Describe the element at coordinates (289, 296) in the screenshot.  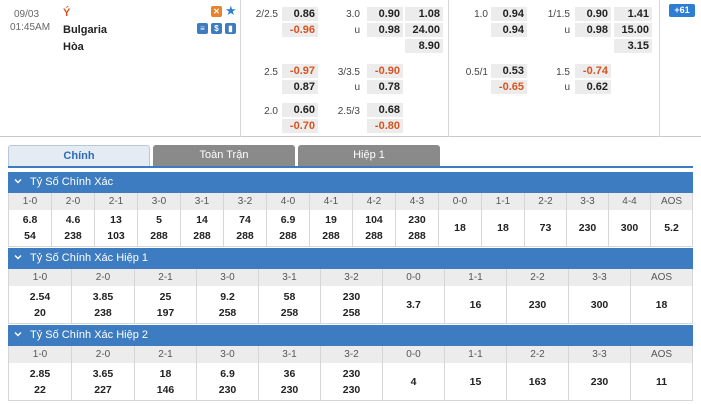
I see `score-odds-value: 58` at that location.